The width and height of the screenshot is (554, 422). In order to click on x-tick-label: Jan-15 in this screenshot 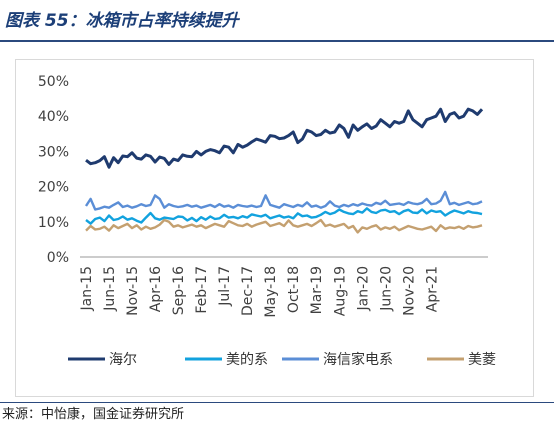, I will do `click(87, 288)`.